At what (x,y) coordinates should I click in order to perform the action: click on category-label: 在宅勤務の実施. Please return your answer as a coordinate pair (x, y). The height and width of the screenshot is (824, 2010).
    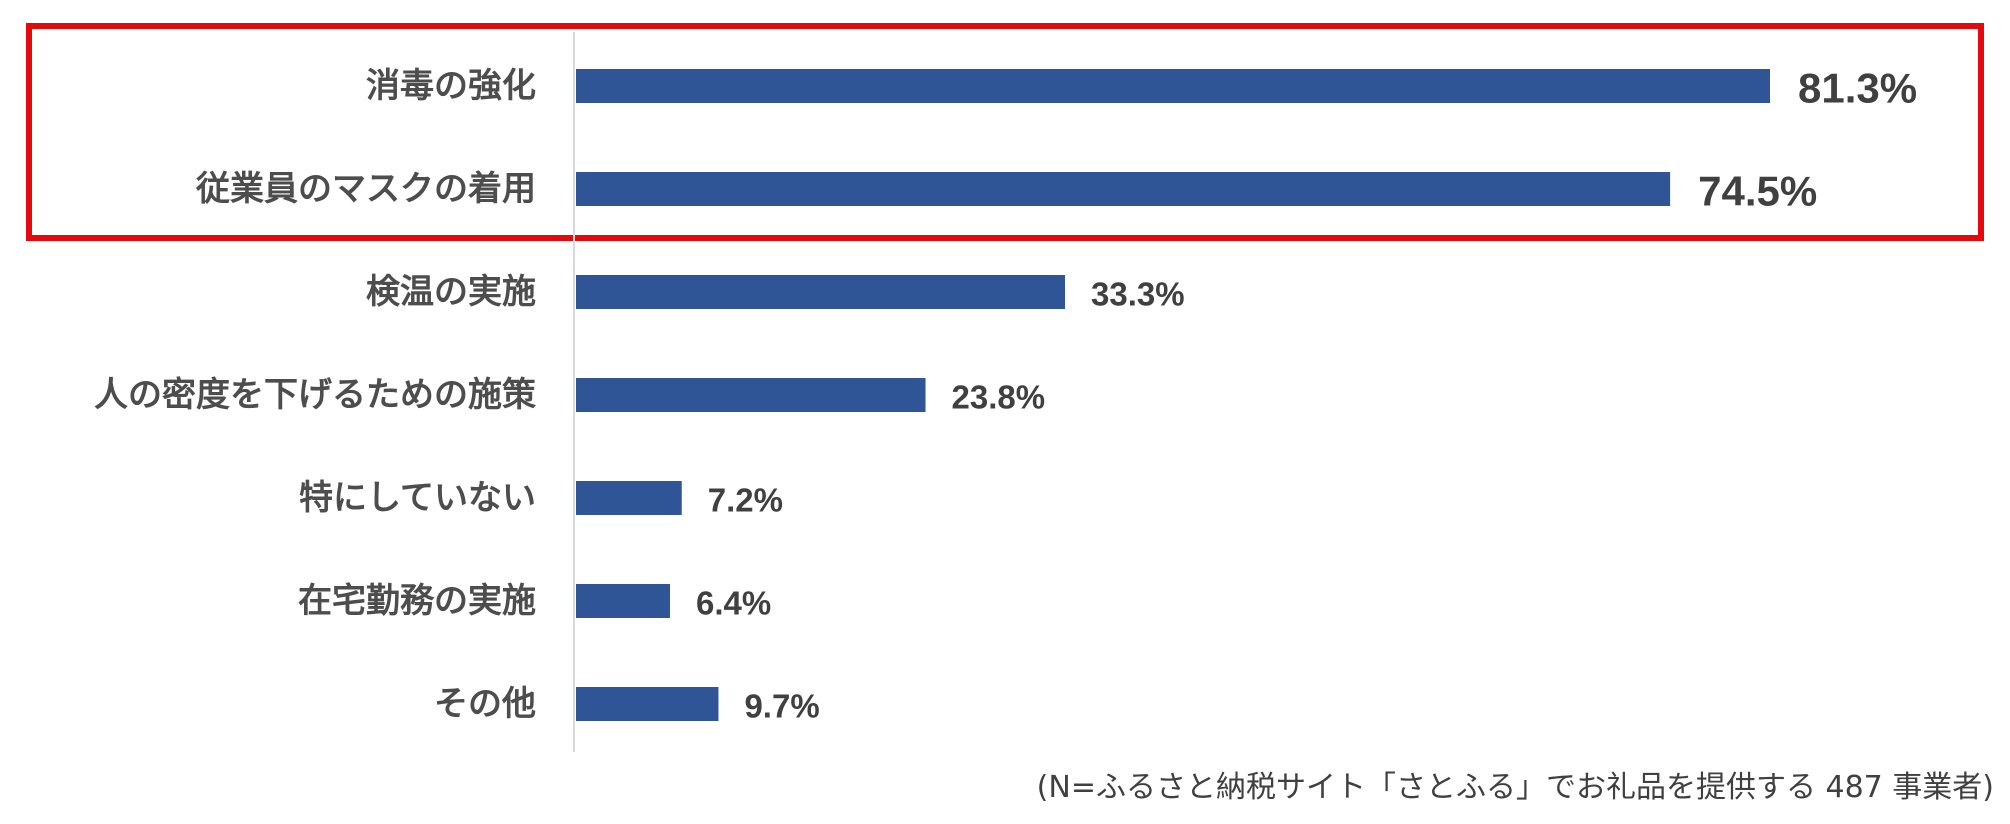
    Looking at the image, I should click on (417, 601).